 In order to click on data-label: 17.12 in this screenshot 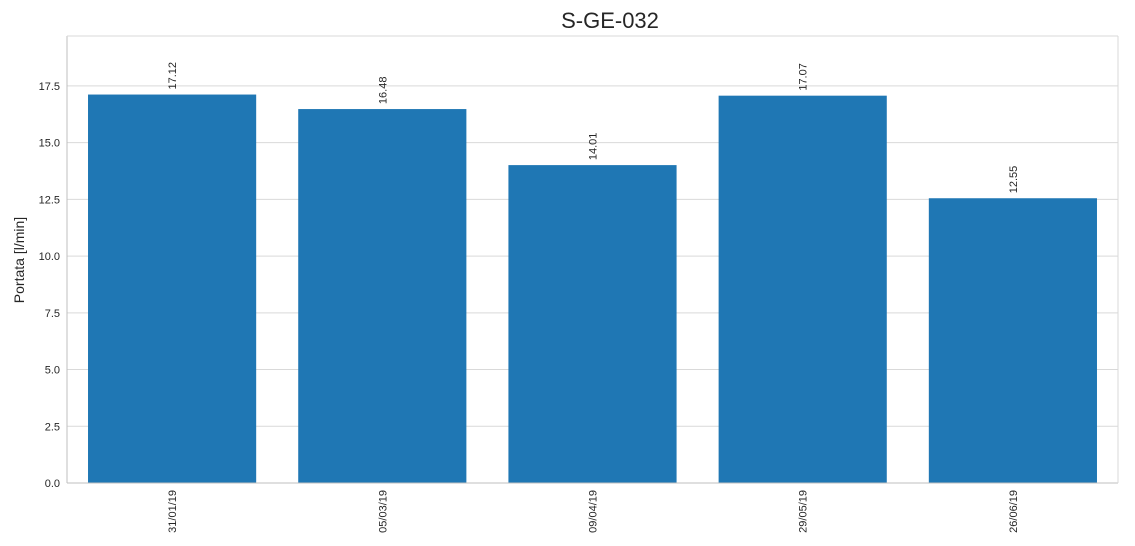, I will do `click(173, 76)`.